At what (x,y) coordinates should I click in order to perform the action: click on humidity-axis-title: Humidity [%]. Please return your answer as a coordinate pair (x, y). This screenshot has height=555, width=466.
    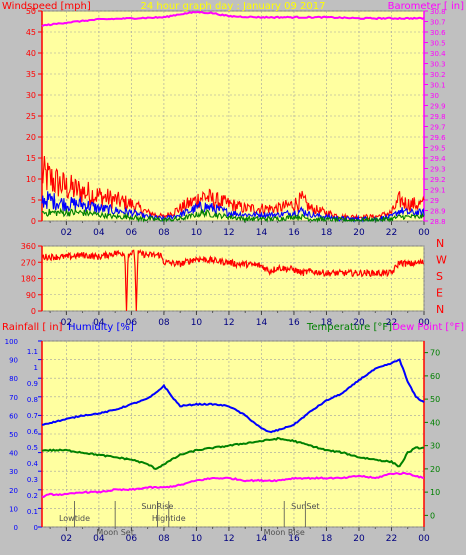
    Looking at the image, I should click on (101, 327).